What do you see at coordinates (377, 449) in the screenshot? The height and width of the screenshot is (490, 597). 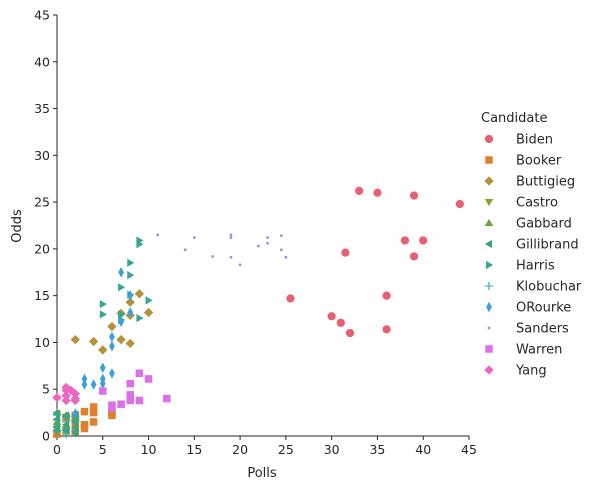 I see `x-tick-label: 35` at bounding box center [377, 449].